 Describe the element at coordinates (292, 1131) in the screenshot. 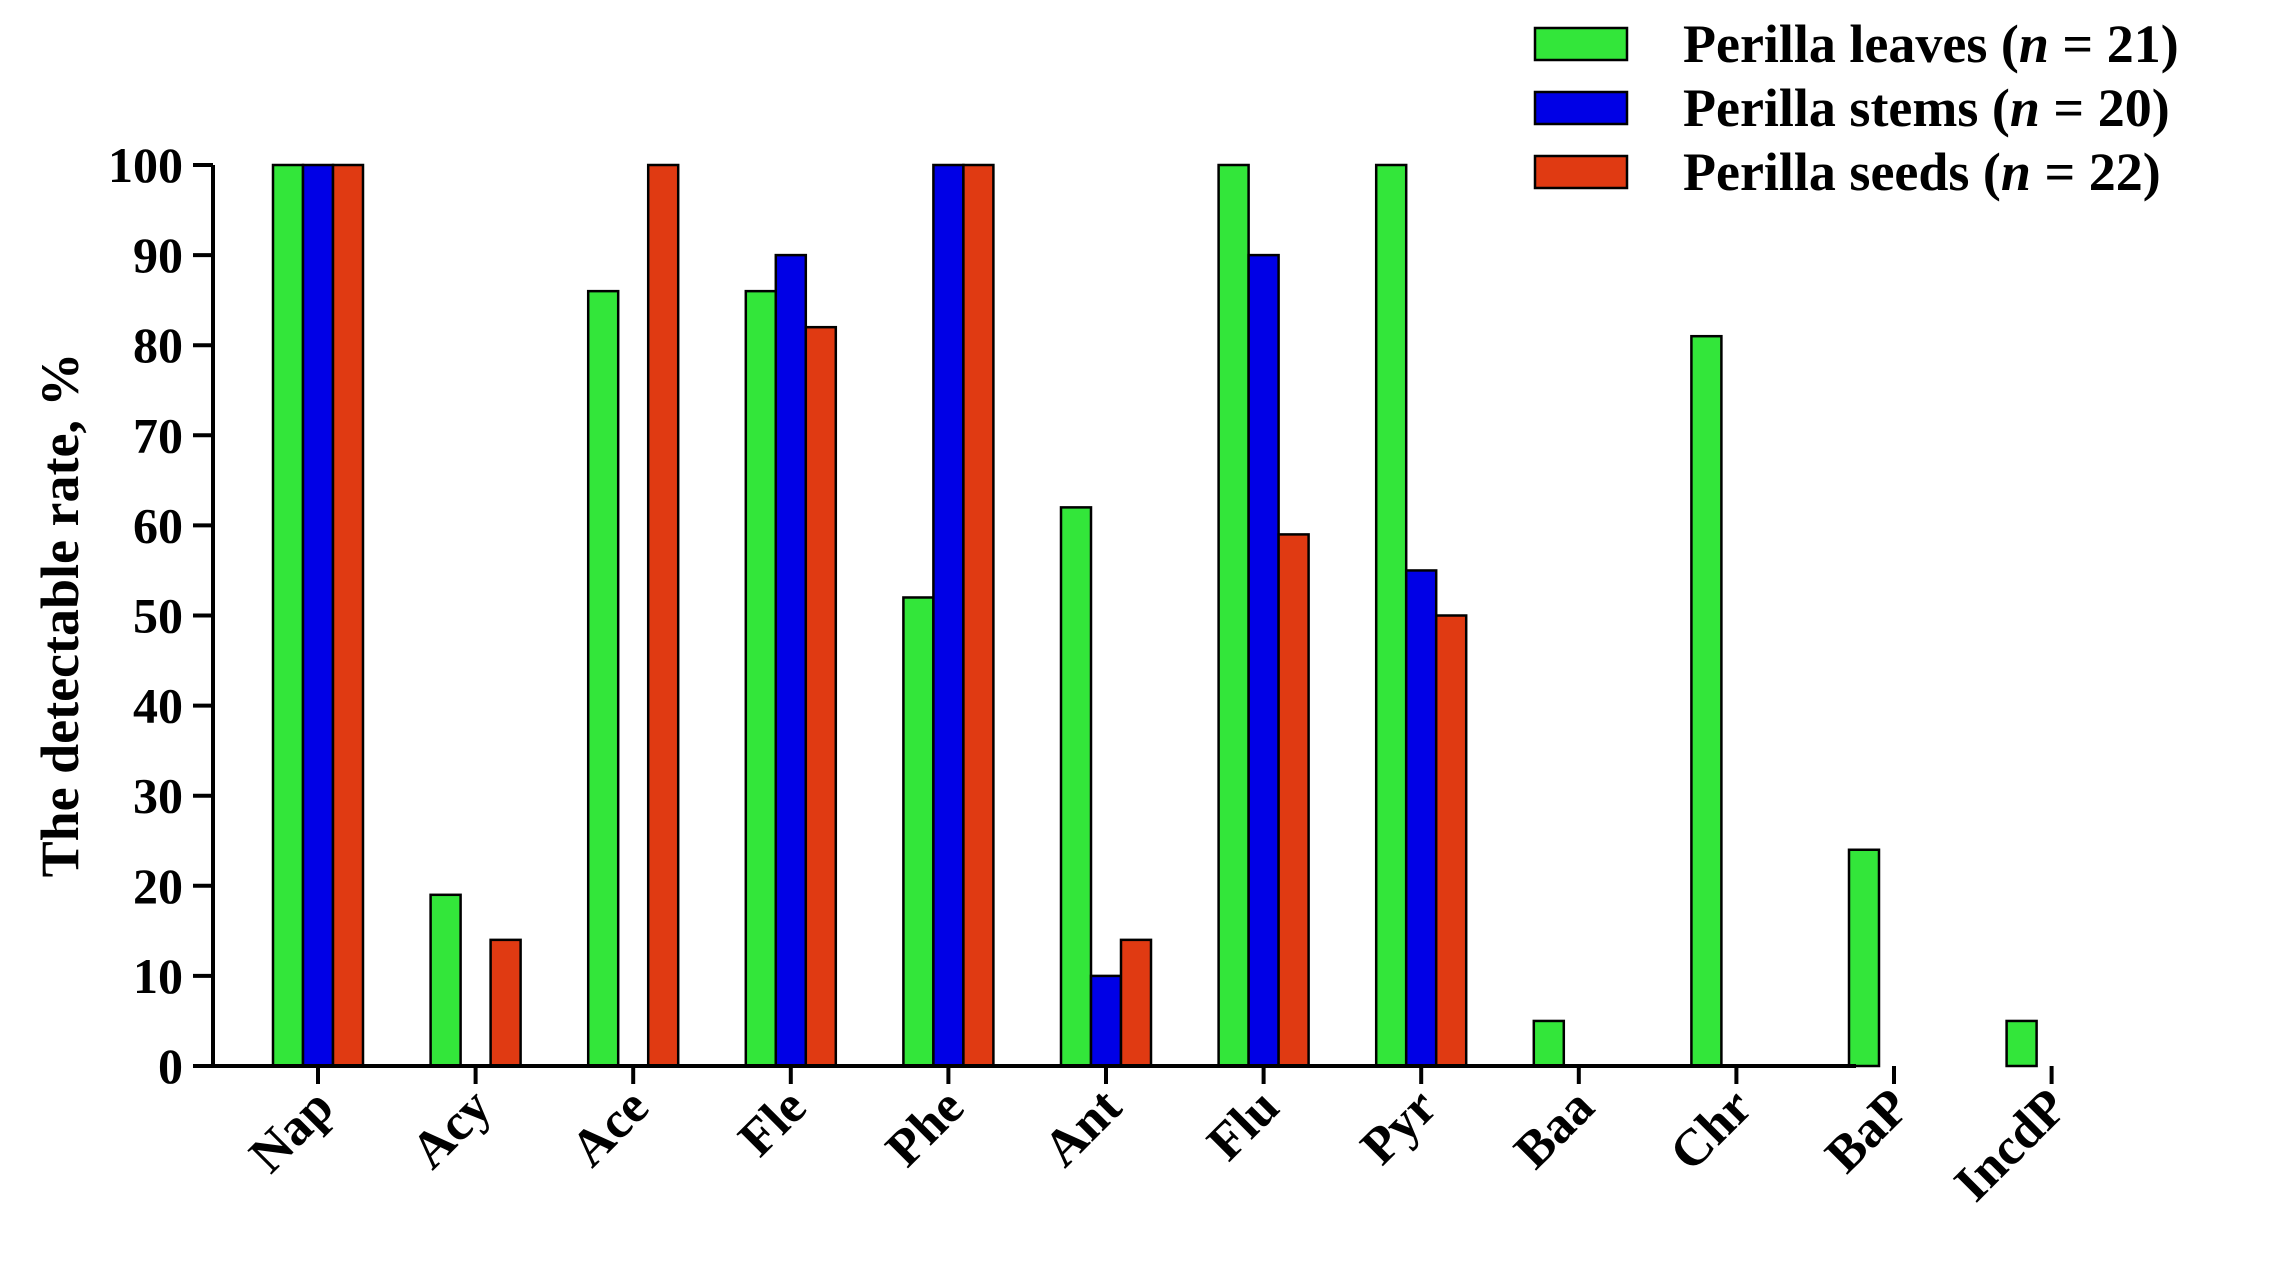

I see `x-tick-label-nap: Nap` at that location.